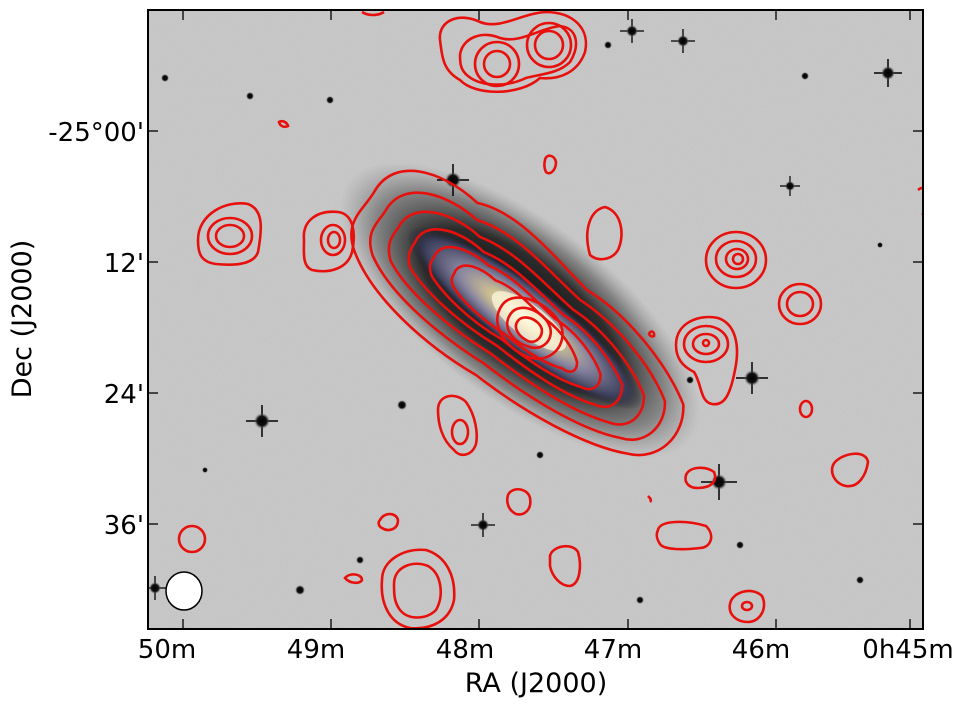 Image resolution: width=963 pixels, height=708 pixels. I want to click on x-axis-title: RA (J2000), so click(536, 683).